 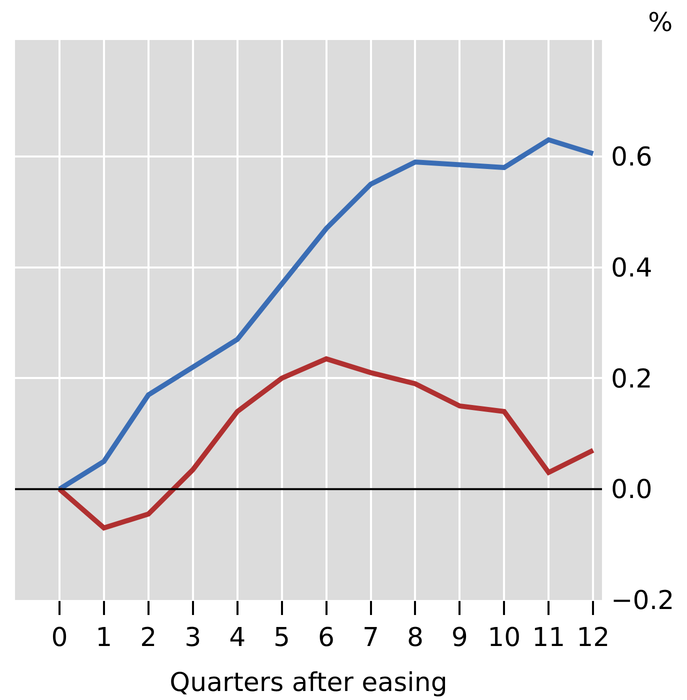 What do you see at coordinates (371, 638) in the screenshot?
I see `x-tick-label: 7` at bounding box center [371, 638].